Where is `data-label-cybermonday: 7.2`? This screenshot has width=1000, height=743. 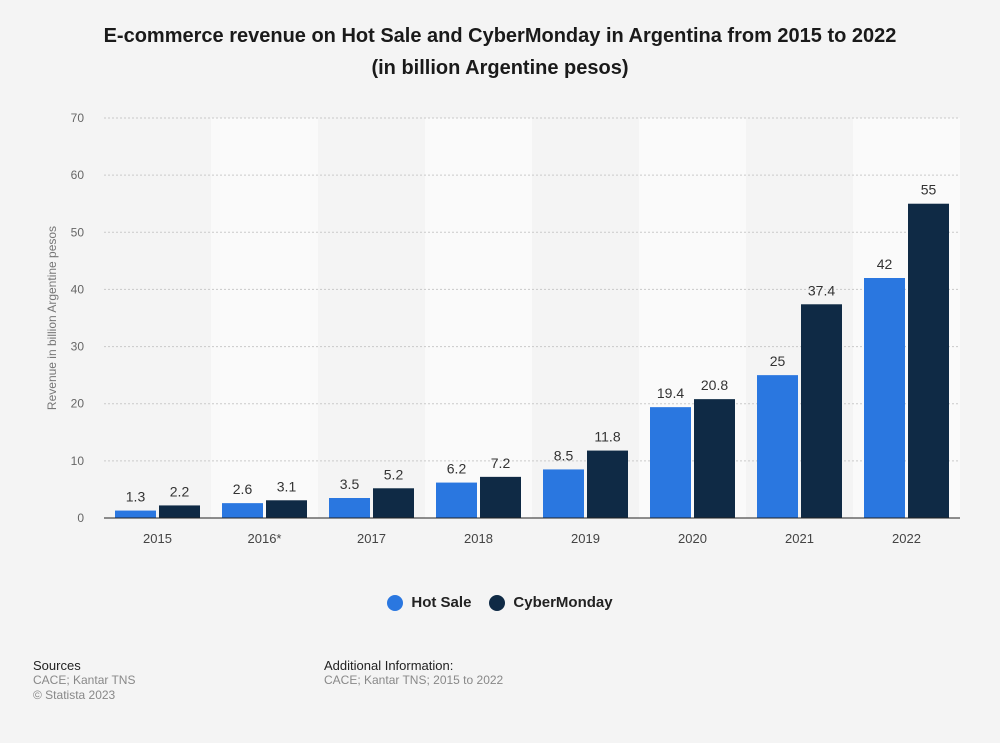
data-label-cybermonday: 7.2 is located at coordinates (501, 463).